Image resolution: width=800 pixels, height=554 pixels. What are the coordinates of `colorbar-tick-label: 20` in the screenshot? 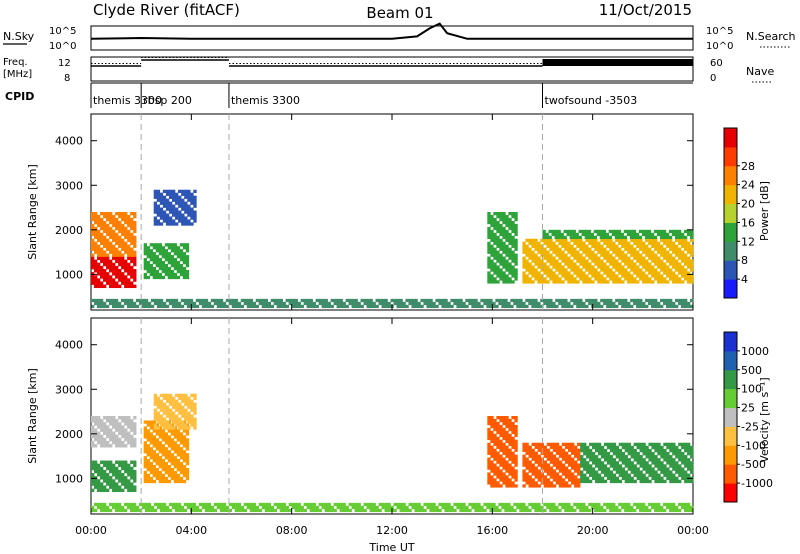 It's located at (748, 204).